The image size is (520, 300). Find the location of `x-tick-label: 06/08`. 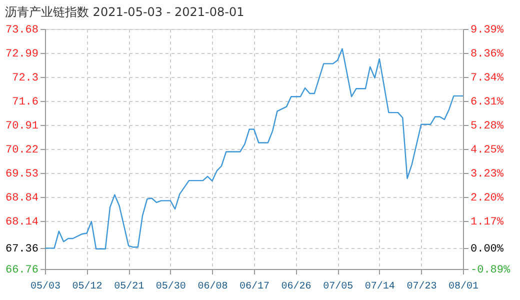

x-tick-label: 06/08 is located at coordinates (213, 286).